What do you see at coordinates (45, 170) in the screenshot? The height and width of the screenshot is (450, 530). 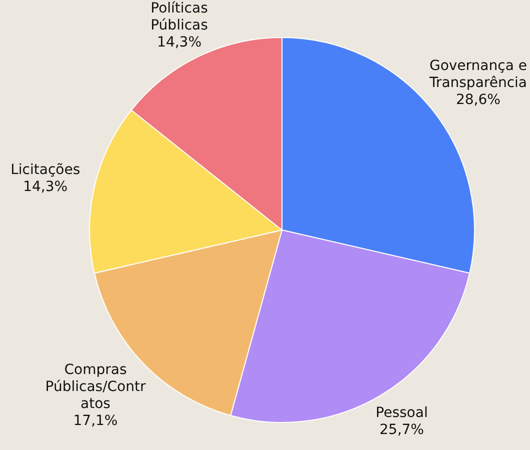 I see `slice-label: Licitações` at bounding box center [45, 170].